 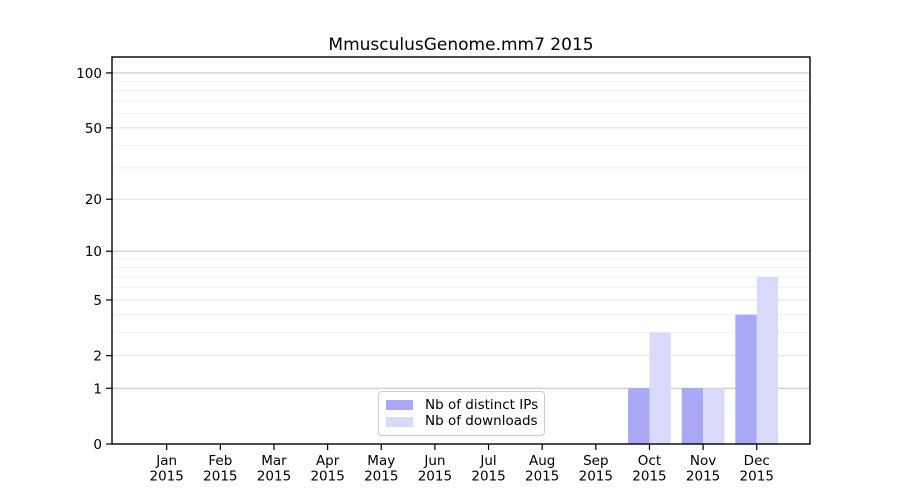 What do you see at coordinates (97, 301) in the screenshot?
I see `y-tick-label-5: 5` at bounding box center [97, 301].